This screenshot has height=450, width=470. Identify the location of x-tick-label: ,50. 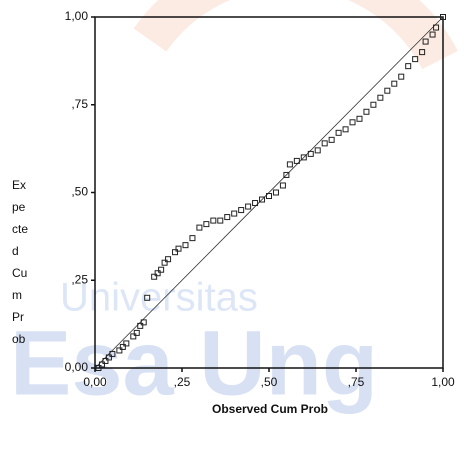
(269, 382).